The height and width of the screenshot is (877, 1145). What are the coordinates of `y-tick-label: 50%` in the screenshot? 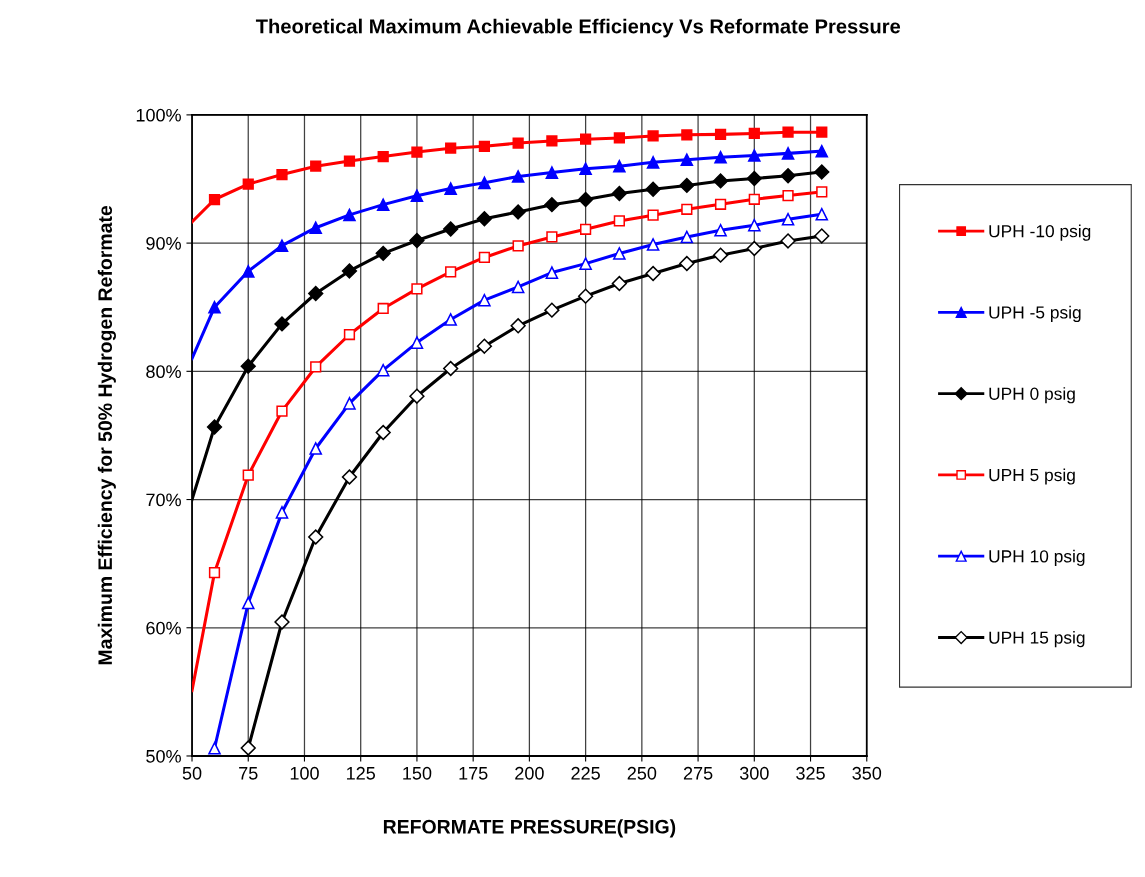 It's located at (163, 756).